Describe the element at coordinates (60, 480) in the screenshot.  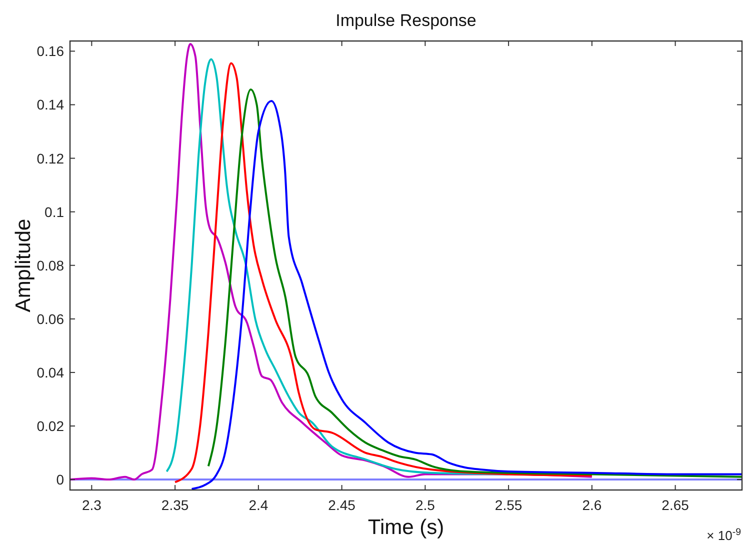
I see `y-tick-label: 0` at that location.